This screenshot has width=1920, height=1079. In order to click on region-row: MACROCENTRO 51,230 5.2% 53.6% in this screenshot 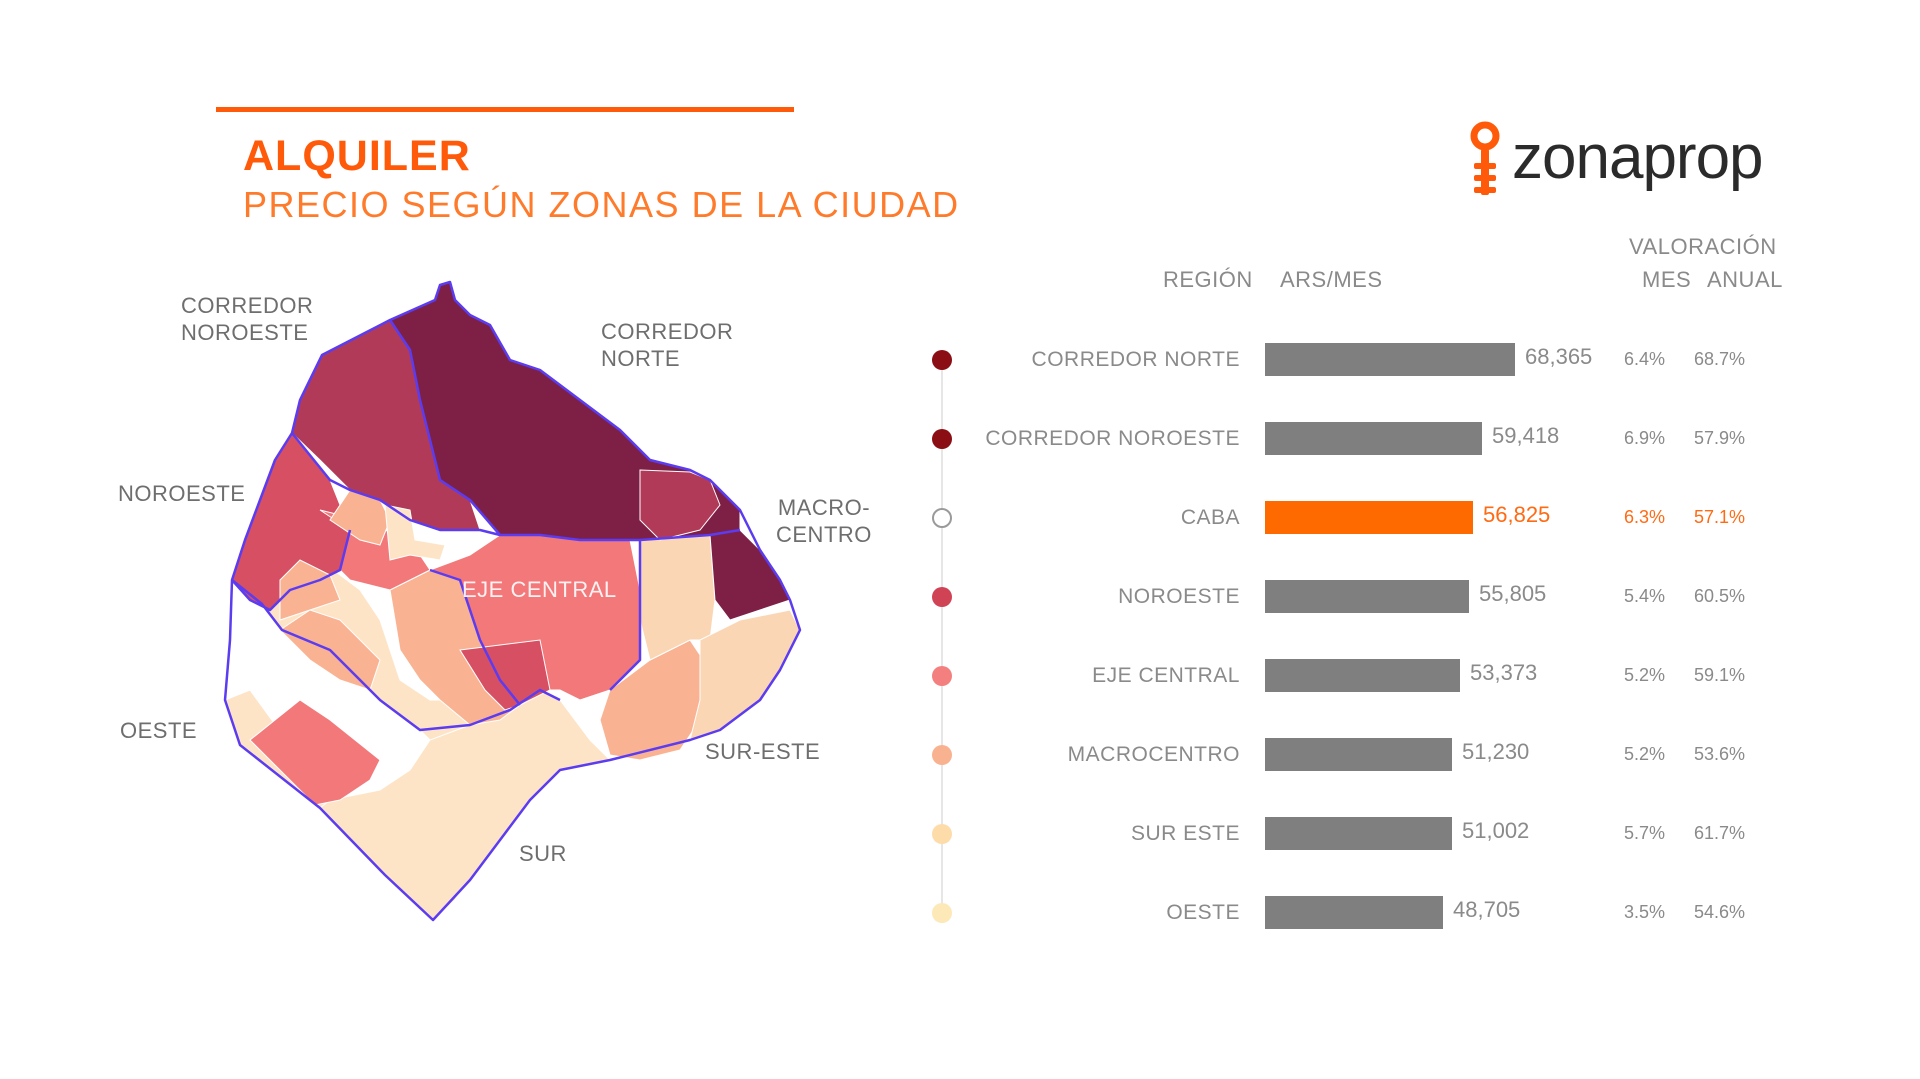, I will do `click(960, 755)`.